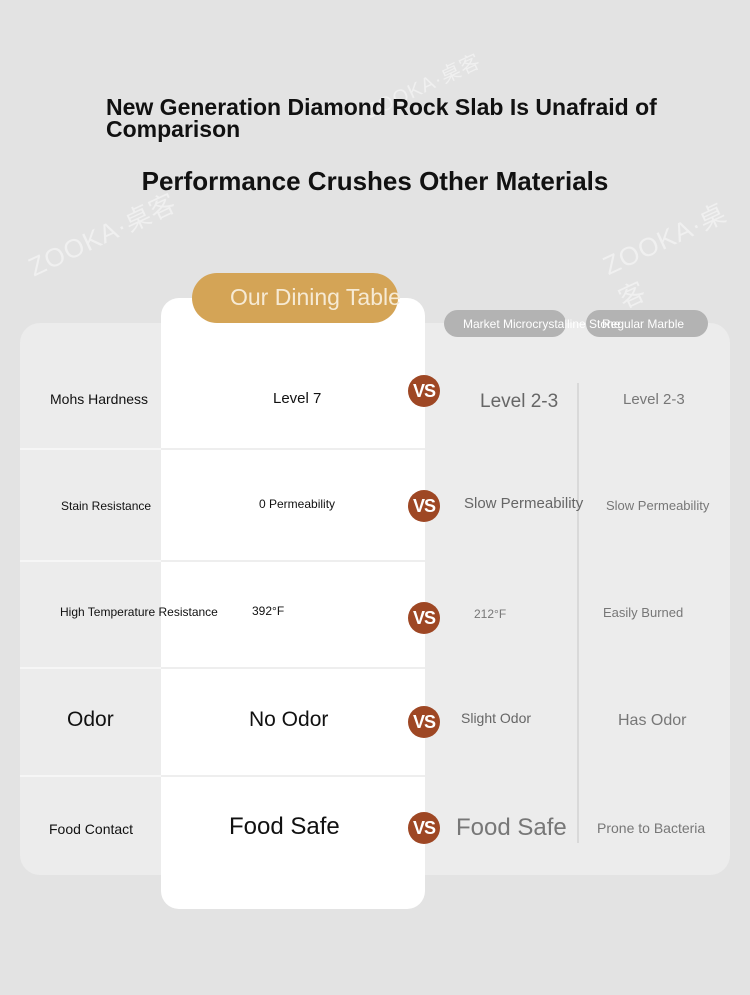 The width and height of the screenshot is (750, 995). I want to click on microcrystalline-value: Slow Permeability, so click(524, 503).